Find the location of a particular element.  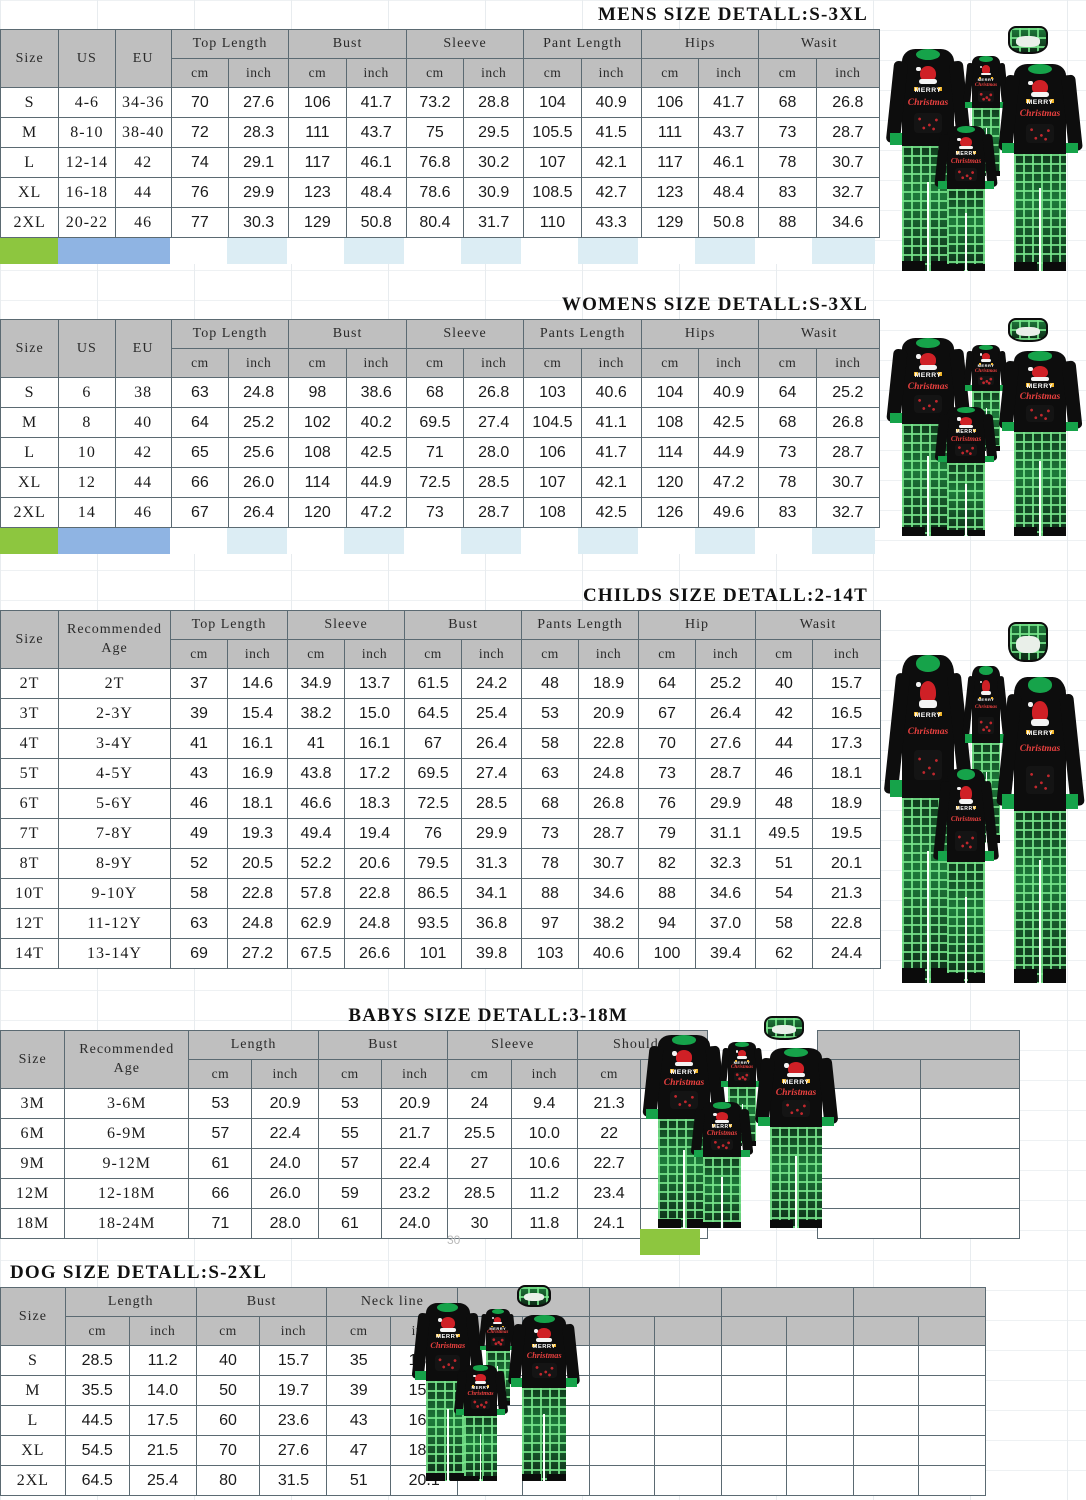

matching-beanie-hat is located at coordinates (1028, 642).